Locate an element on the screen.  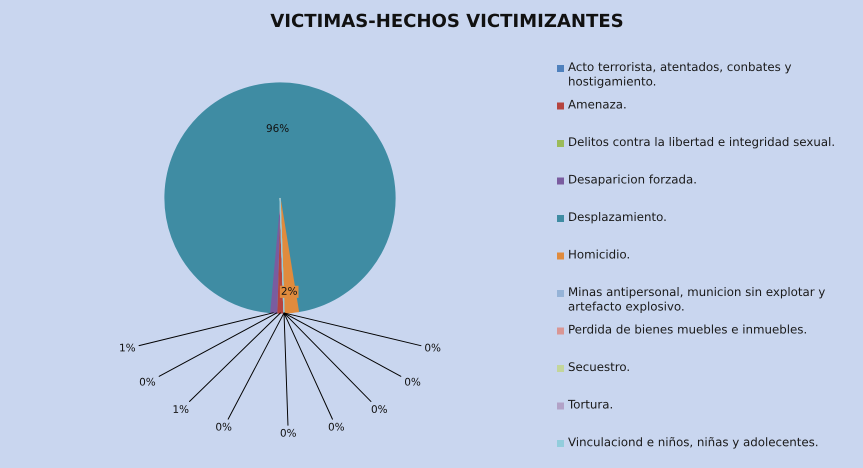
legend-label: Perdida de bienes muebles e inmuebles. is located at coordinates (687, 329).